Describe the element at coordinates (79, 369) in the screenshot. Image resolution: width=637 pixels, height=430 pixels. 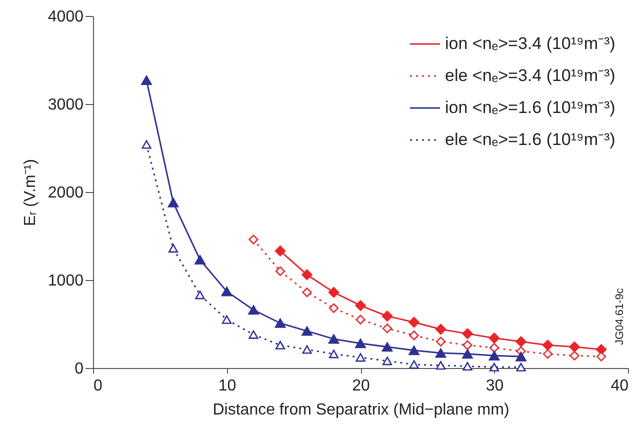
I see `y-tick-label: 0` at that location.